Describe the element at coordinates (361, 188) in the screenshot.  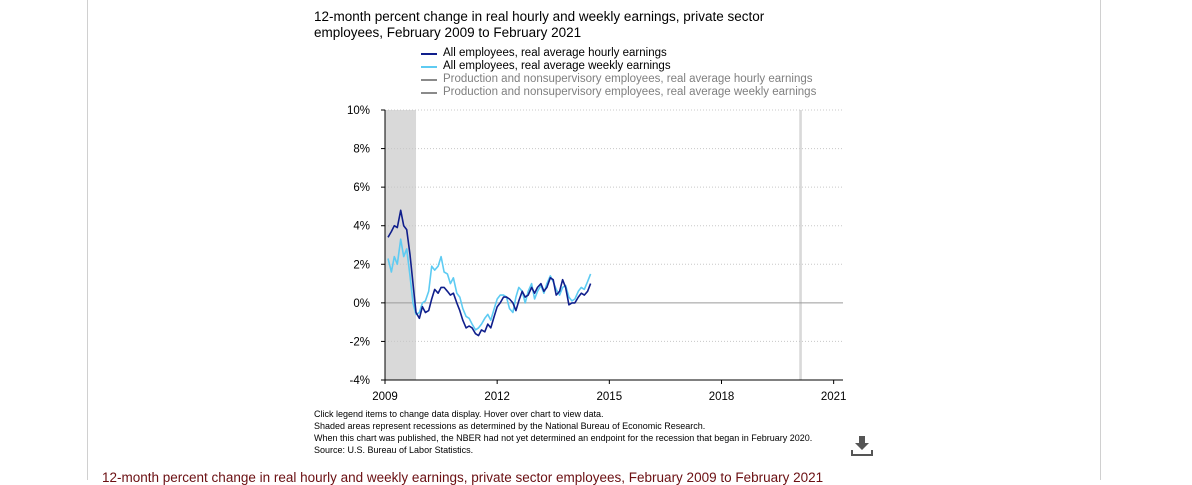
I see `y-tick-label: 6%` at that location.